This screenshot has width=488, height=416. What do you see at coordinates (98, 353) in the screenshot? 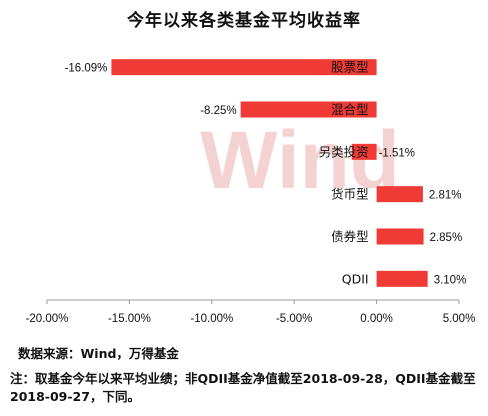
I see `source-note: 数据来源：Wind，万得基金` at bounding box center [98, 353].